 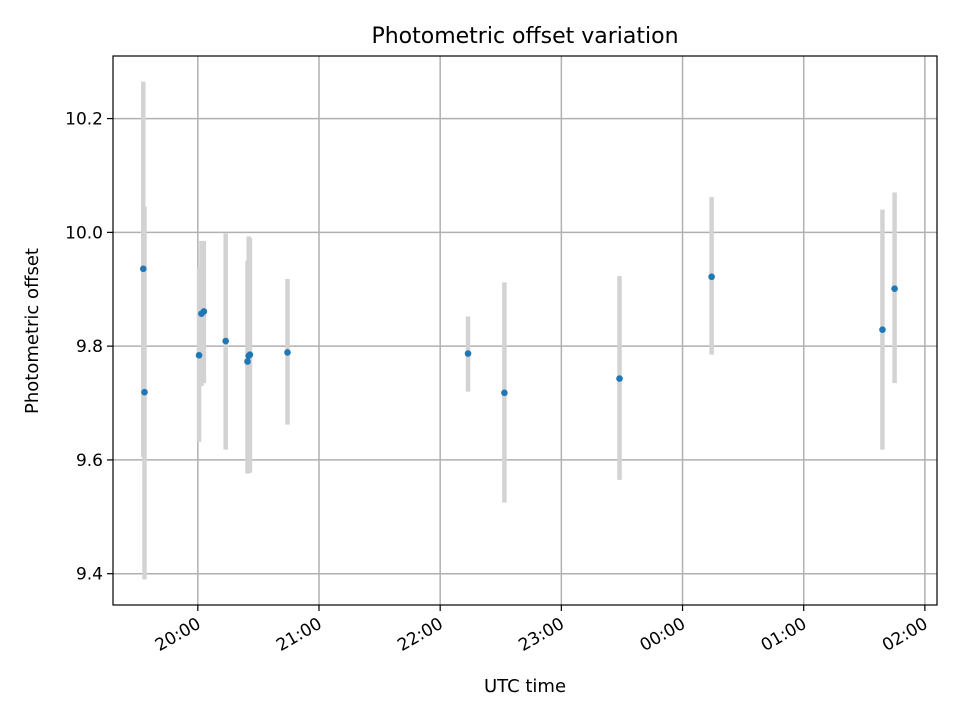 I want to click on y-axis: 9.4 9.6 9.8 10.0 10.2, so click(x=89, y=347).